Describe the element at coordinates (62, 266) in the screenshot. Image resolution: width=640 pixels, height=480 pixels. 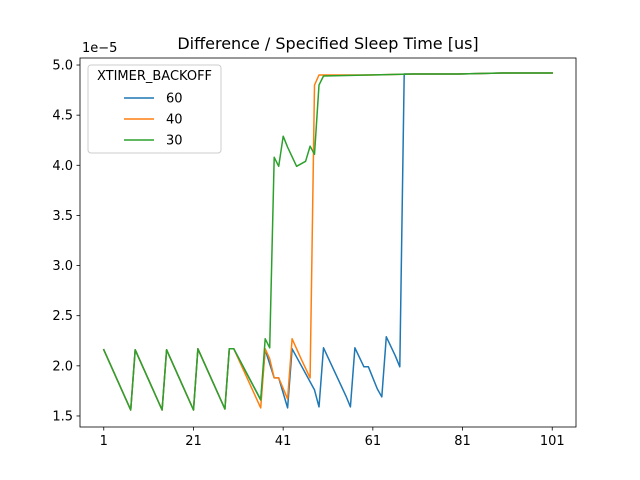
I see `y-tick-label: 3.0` at that location.